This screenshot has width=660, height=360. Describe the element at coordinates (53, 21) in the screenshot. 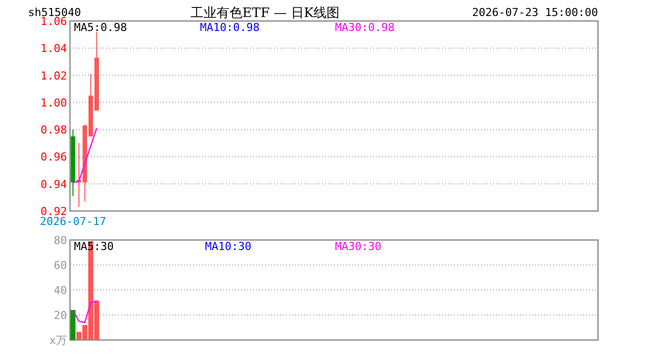

I see `y-tick-label: 1.06` at that location.